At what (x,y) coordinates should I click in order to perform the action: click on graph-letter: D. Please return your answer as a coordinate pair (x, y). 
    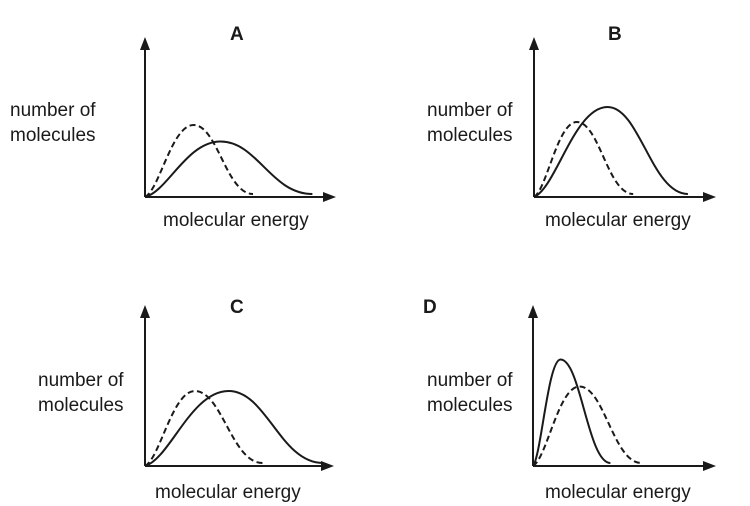
    Looking at the image, I should click on (430, 307).